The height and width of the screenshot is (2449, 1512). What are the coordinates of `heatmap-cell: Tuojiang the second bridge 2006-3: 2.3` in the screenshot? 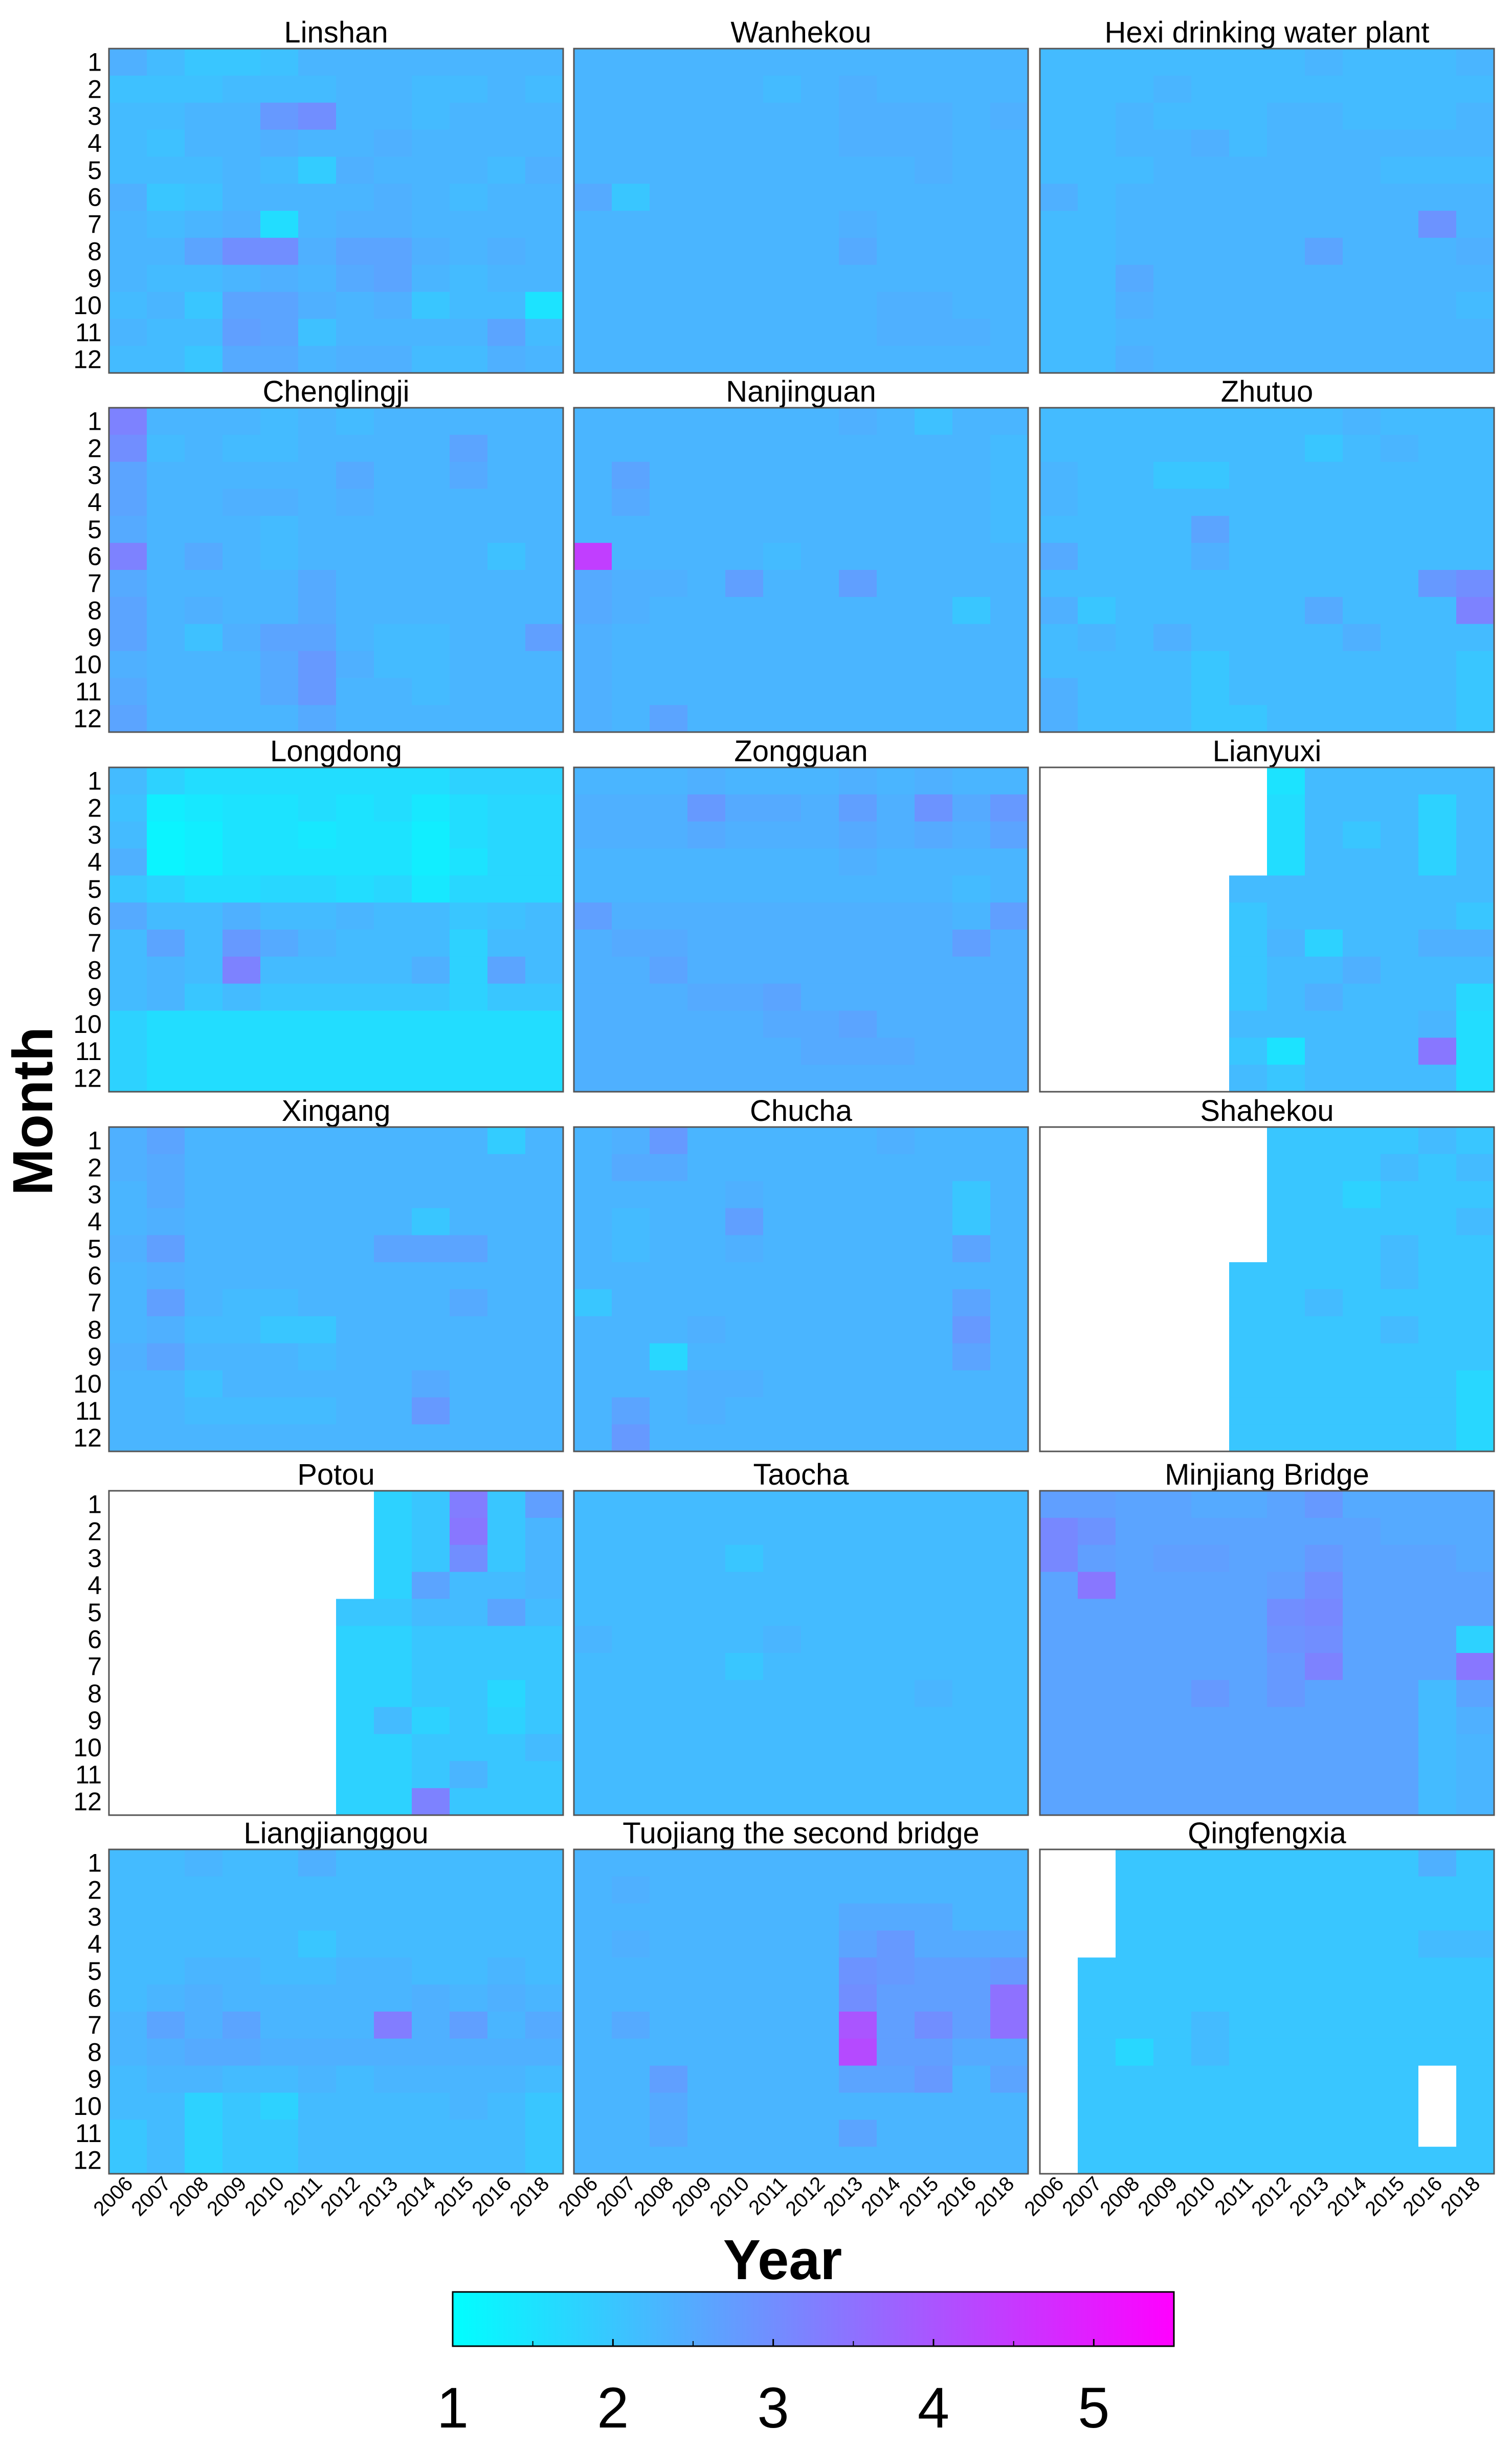 It's located at (593, 1917).